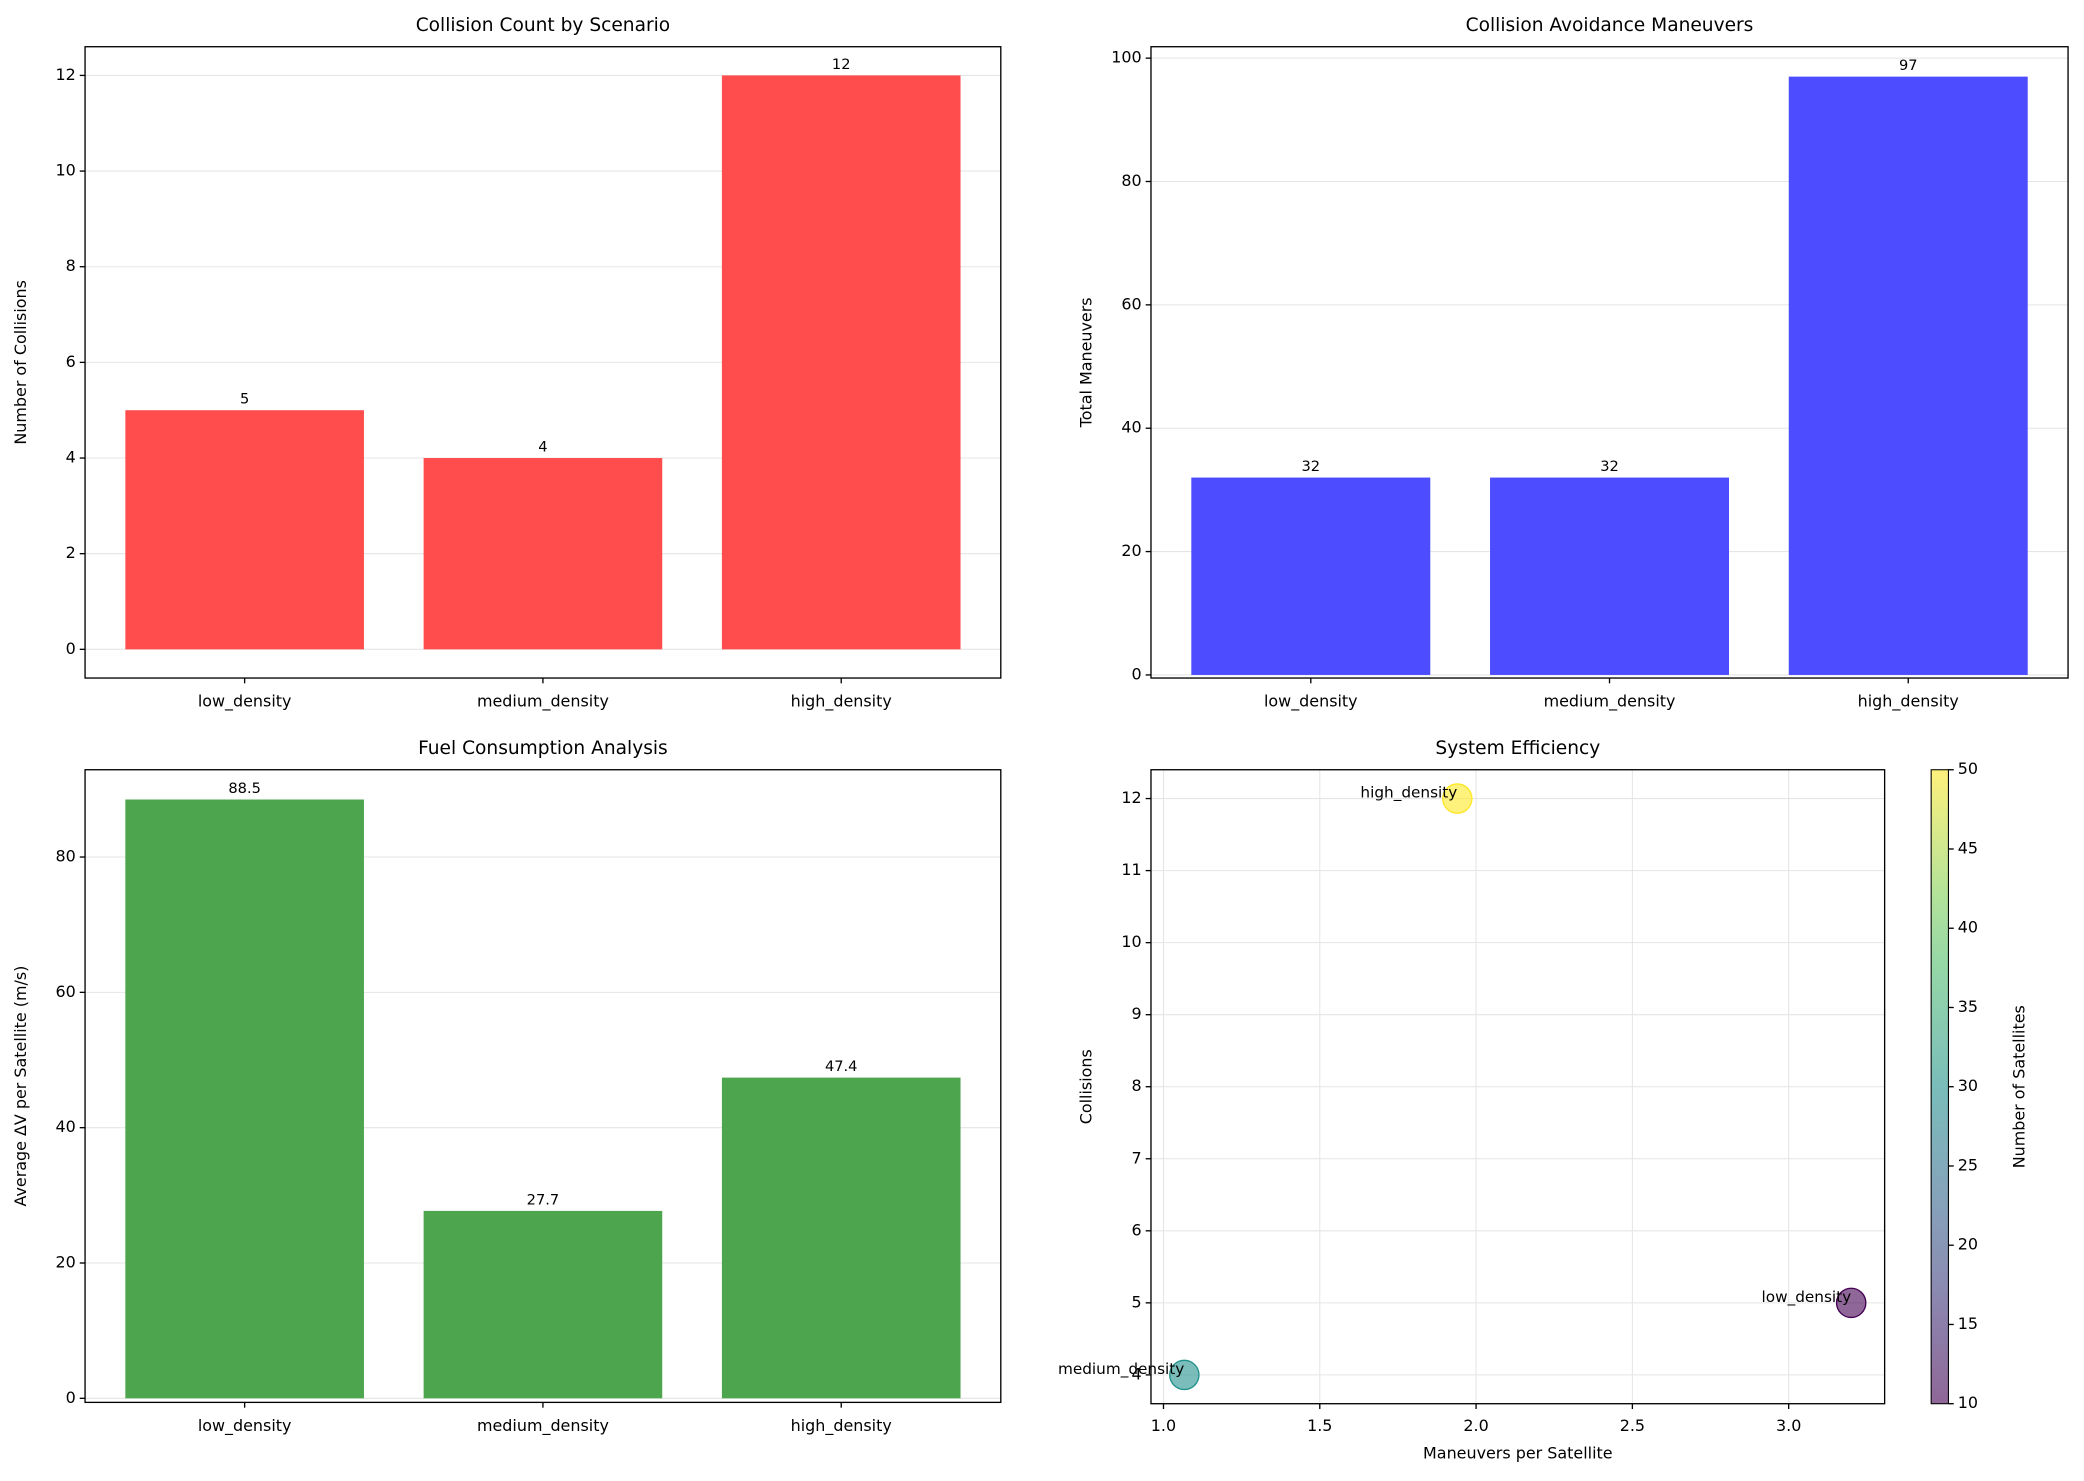 This screenshot has width=2084, height=1481. I want to click on colorbar-tick-label: 10, so click(1968, 1402).